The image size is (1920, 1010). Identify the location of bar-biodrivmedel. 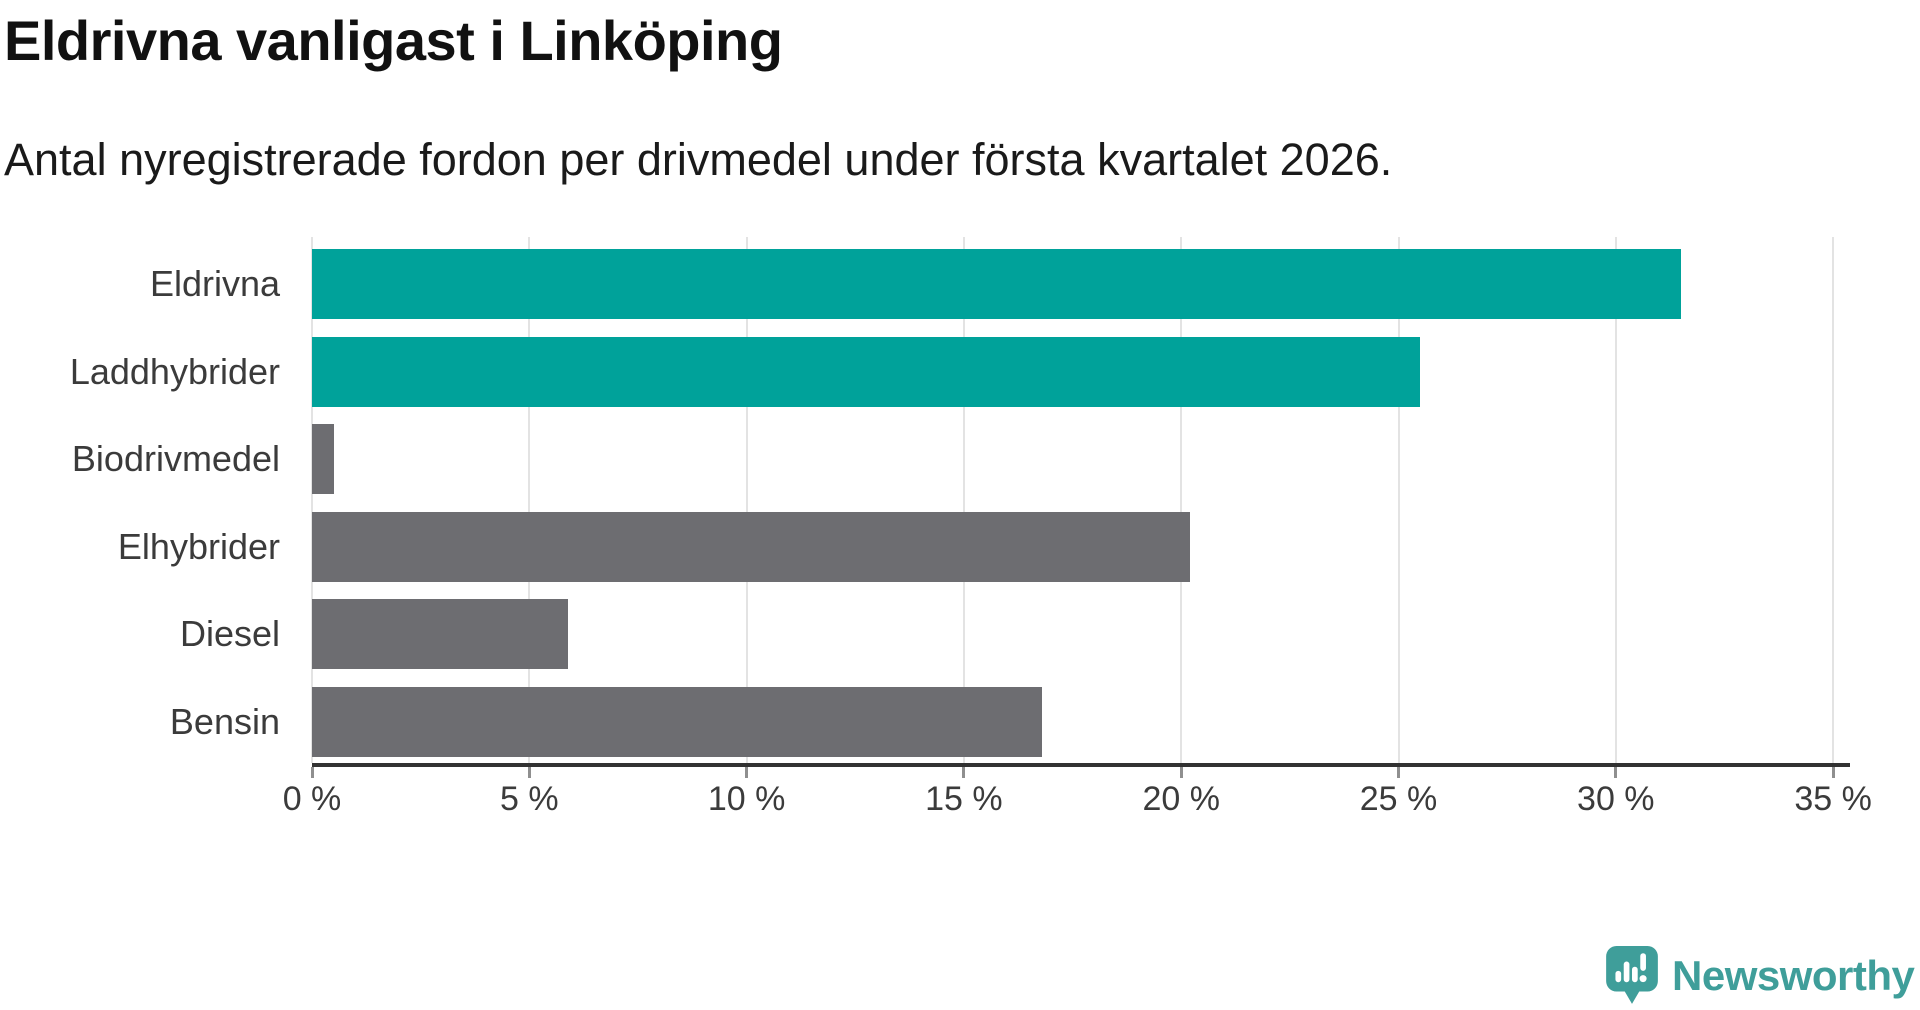
(323, 459).